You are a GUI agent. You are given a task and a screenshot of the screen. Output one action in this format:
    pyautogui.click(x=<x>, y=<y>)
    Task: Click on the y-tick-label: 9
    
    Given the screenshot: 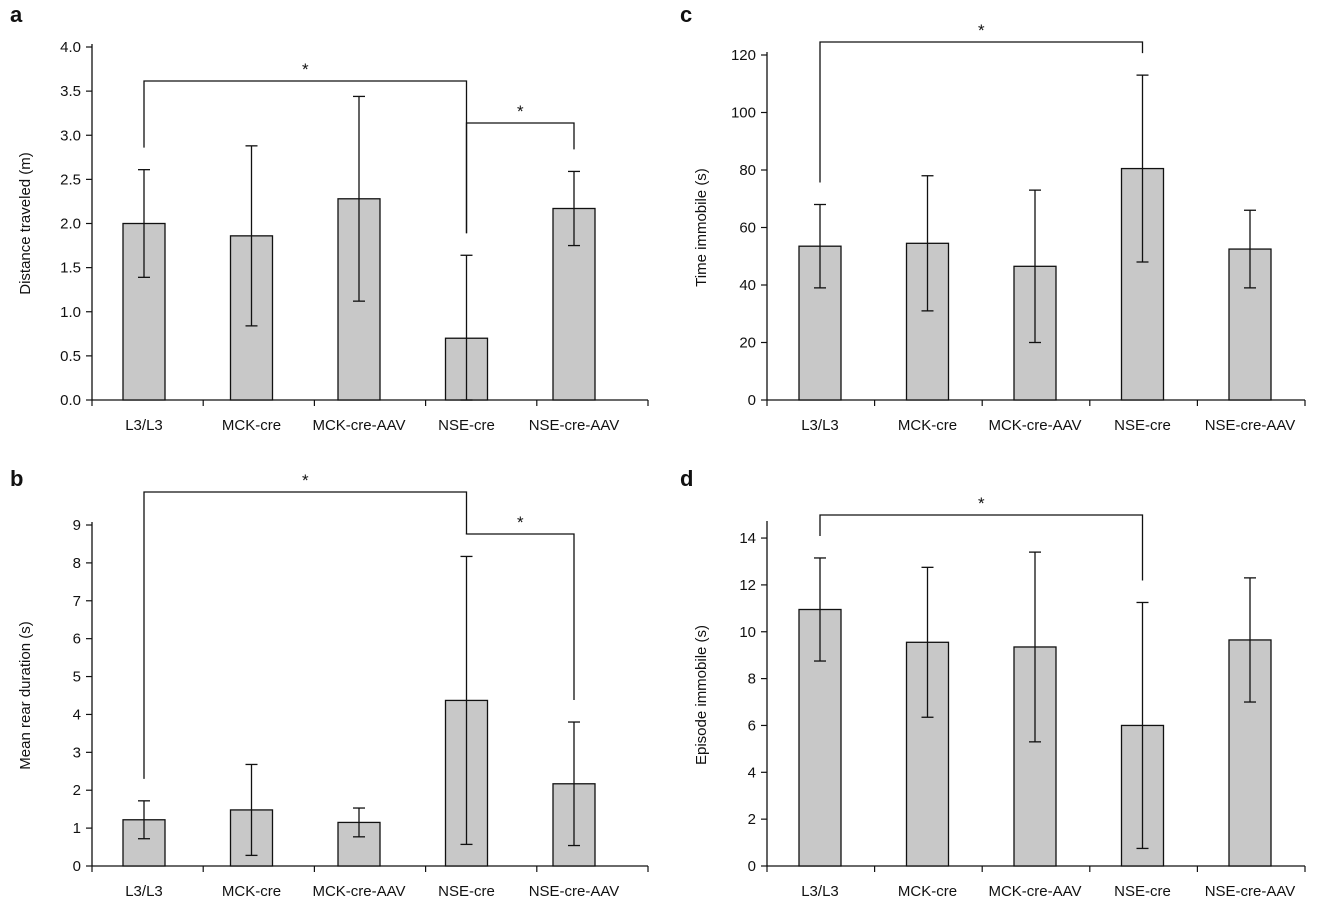 What is the action you would take?
    pyautogui.click(x=77, y=525)
    